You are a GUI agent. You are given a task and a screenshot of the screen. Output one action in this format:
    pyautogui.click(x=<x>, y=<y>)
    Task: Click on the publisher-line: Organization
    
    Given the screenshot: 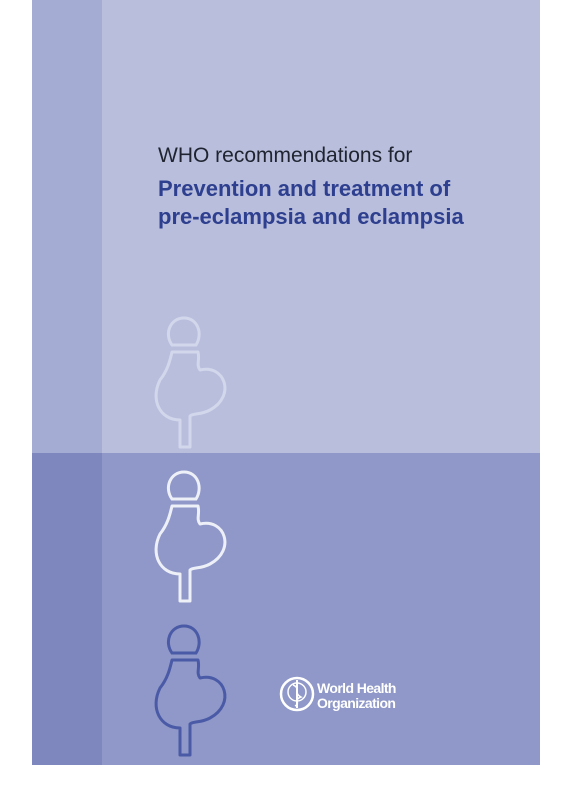 What is the action you would take?
    pyautogui.click(x=356, y=703)
    